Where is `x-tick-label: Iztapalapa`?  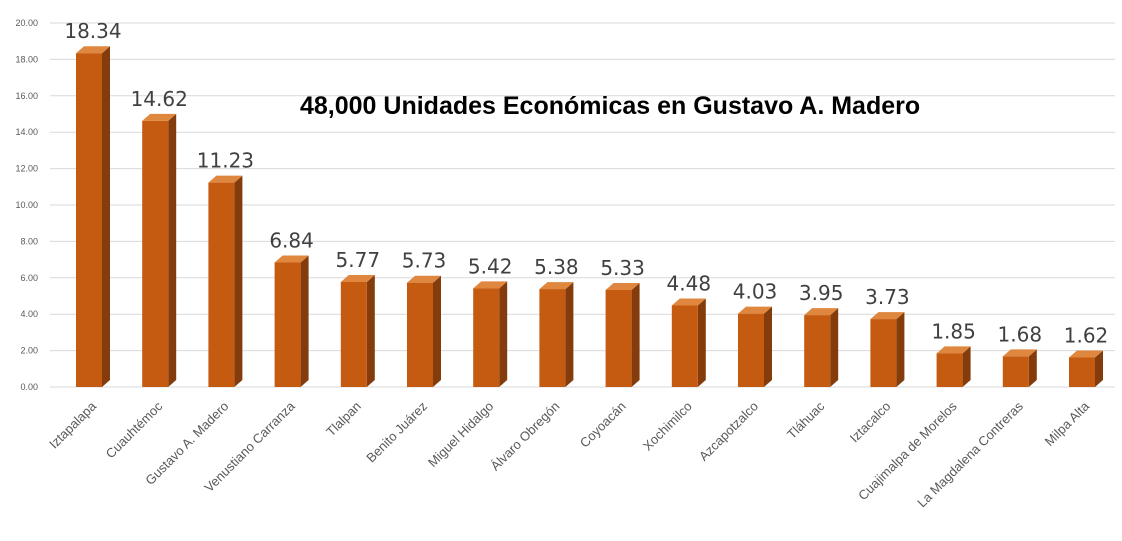 x-tick-label: Iztapalapa is located at coordinates (73, 425).